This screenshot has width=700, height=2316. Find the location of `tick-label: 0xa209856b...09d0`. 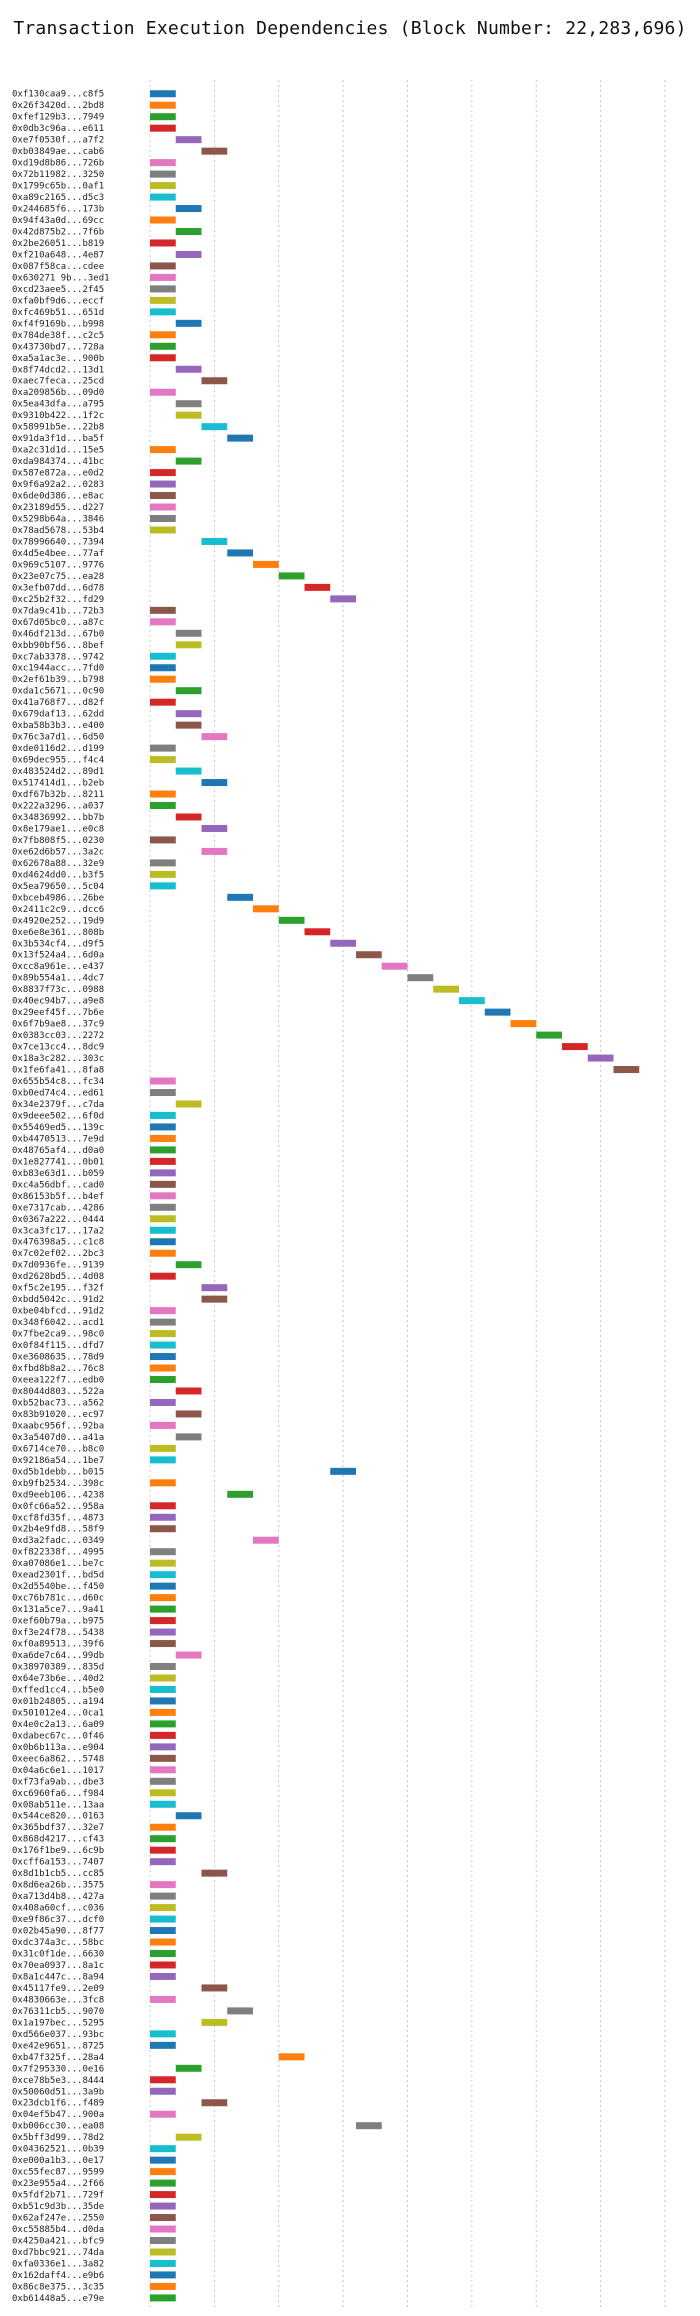

tick-label: 0xa209856b...09d0 is located at coordinates (58, 393).